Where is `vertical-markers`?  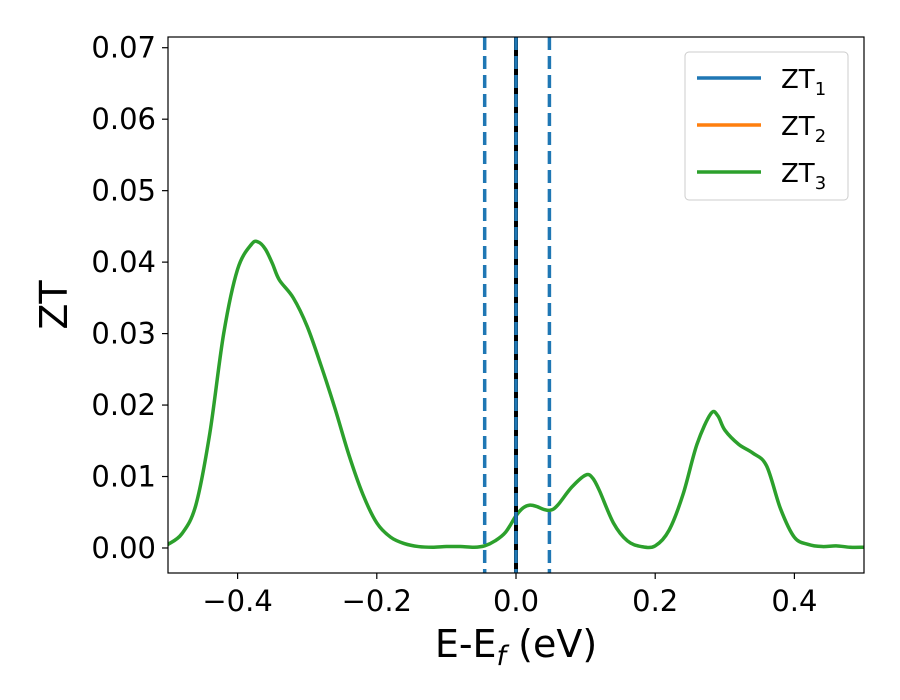 vertical-markers is located at coordinates (517, 305).